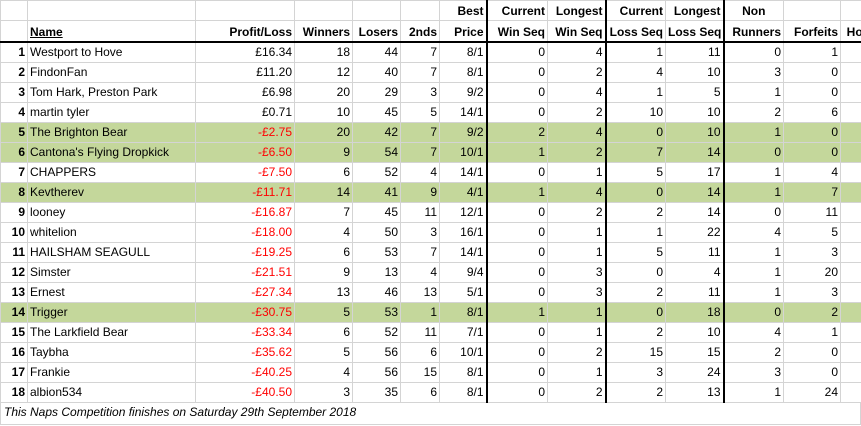 This screenshot has height=426, width=861. What do you see at coordinates (463, 192) in the screenshot?
I see `best-price-cell: 4/1` at bounding box center [463, 192].